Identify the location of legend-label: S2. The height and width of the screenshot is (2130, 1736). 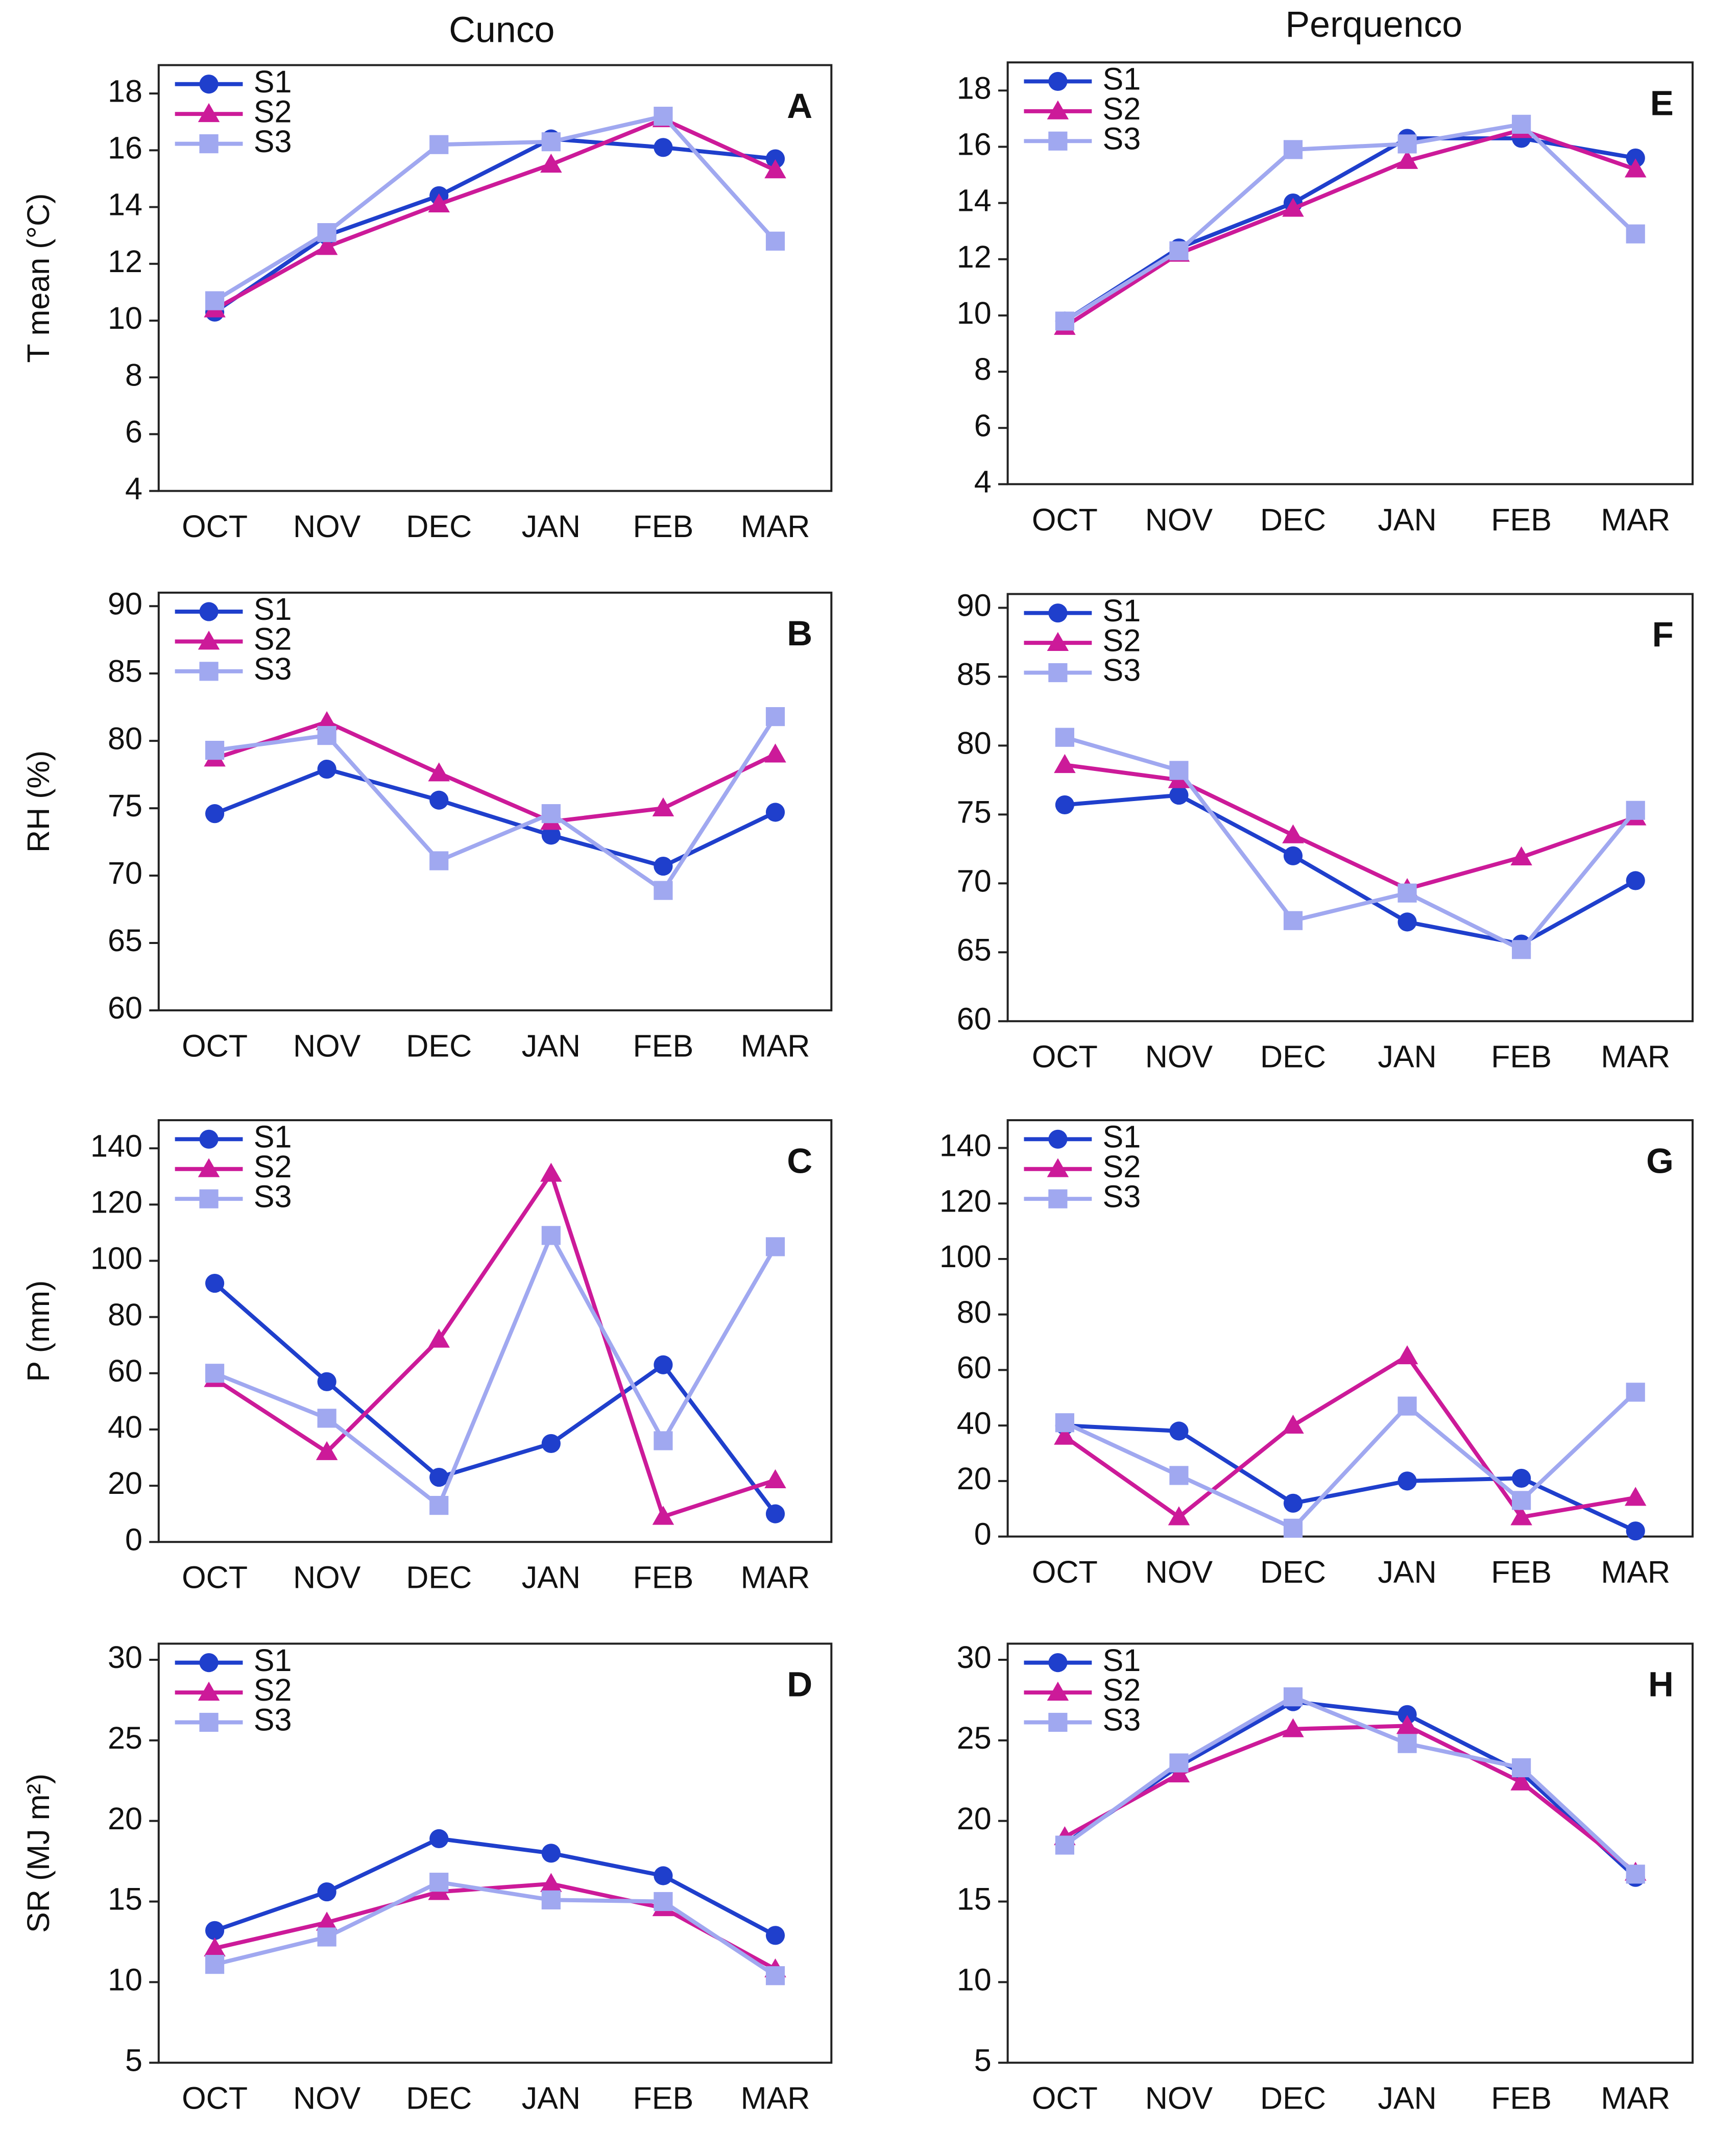
(1122, 109).